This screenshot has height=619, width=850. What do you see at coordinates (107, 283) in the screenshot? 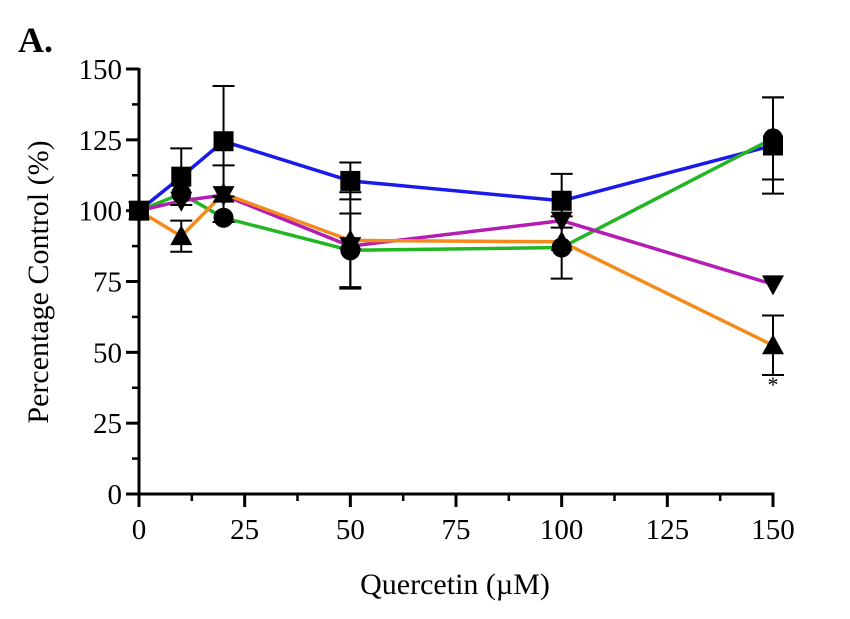
I see `y-tick-label: 75` at bounding box center [107, 283].